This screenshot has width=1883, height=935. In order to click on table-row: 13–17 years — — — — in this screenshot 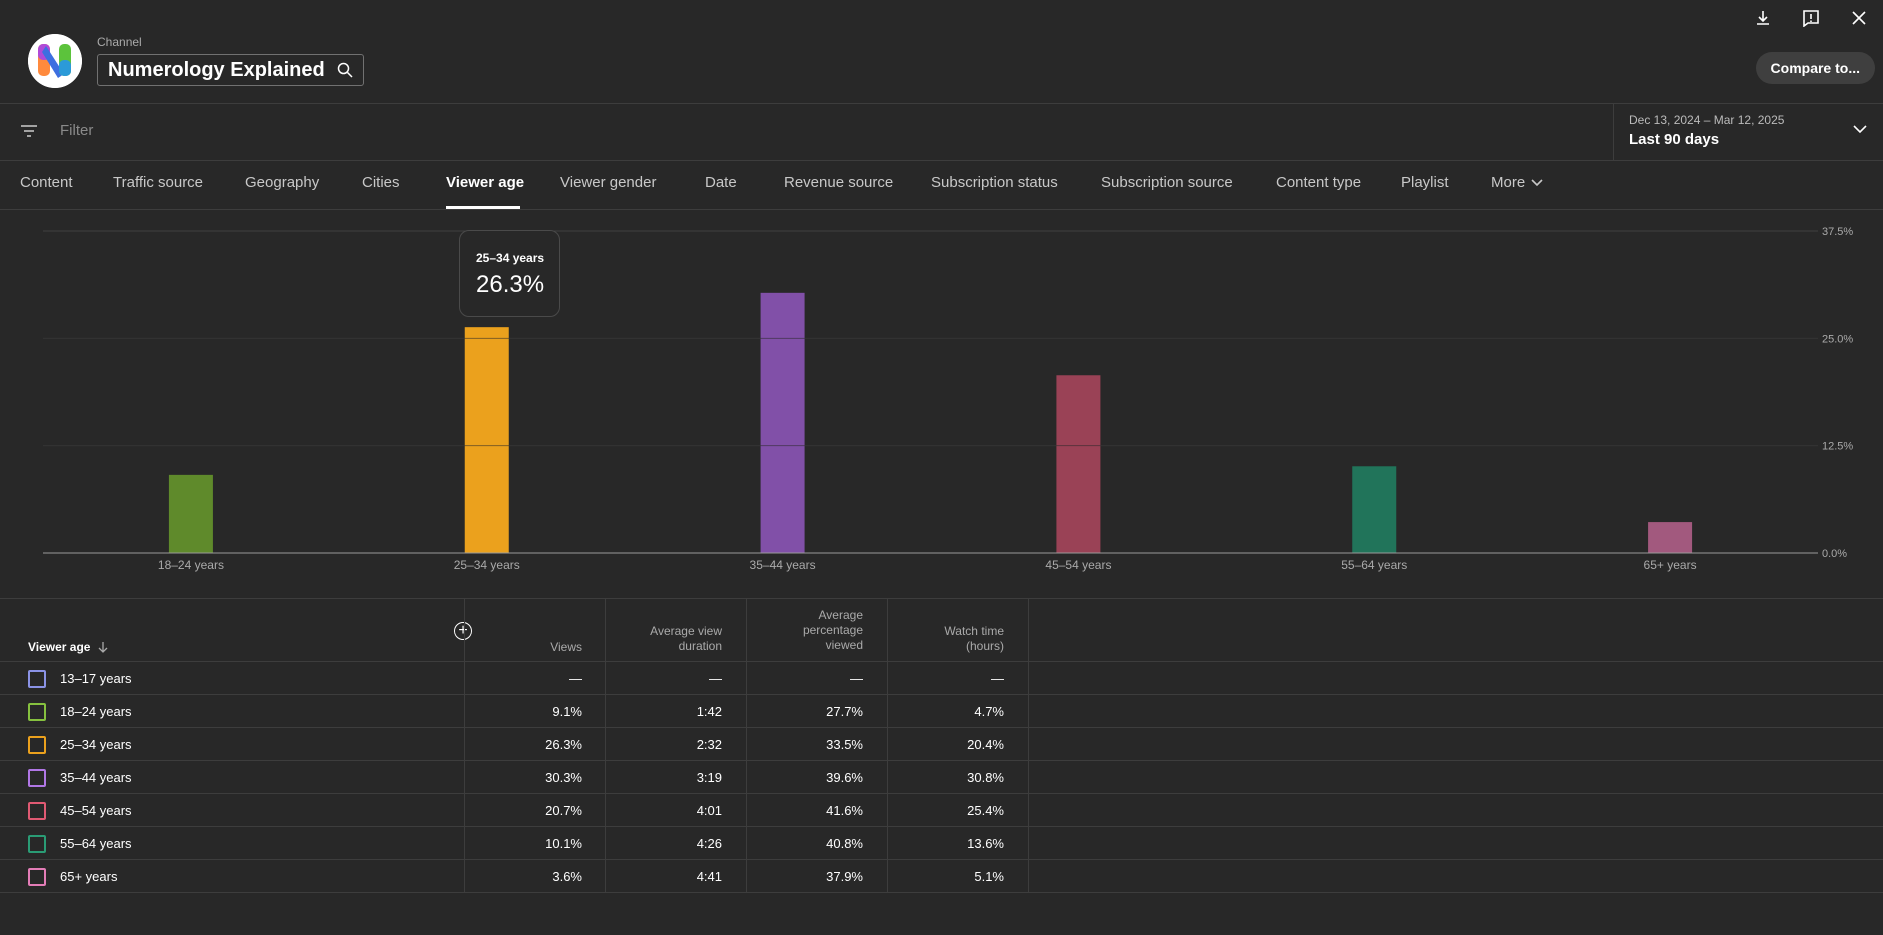, I will do `click(941, 678)`.